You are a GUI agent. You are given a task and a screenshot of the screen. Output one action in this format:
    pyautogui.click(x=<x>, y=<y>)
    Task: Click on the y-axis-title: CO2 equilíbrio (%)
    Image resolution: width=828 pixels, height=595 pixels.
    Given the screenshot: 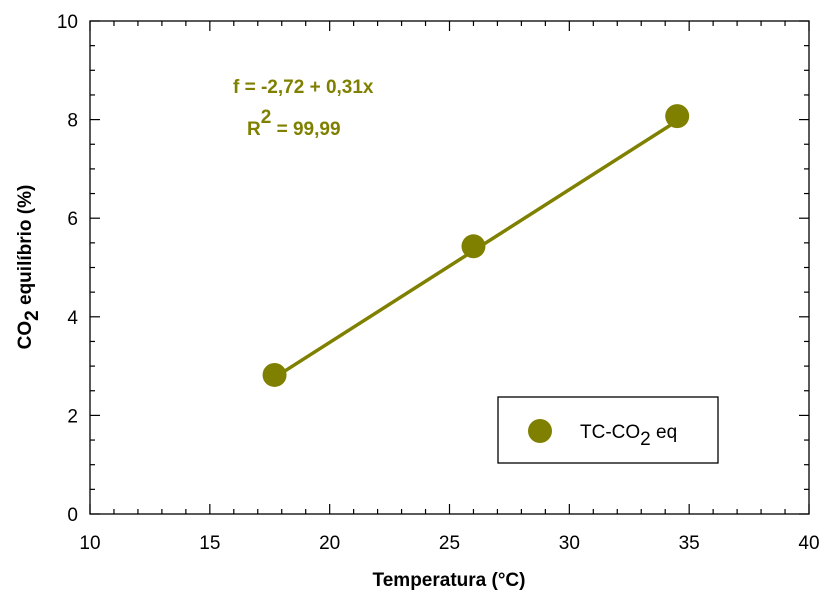 What is the action you would take?
    pyautogui.click(x=29, y=267)
    